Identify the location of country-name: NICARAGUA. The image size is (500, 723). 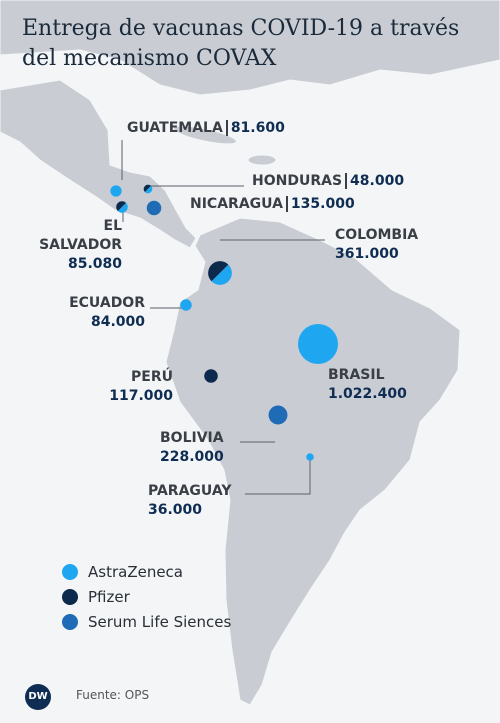
(236, 204).